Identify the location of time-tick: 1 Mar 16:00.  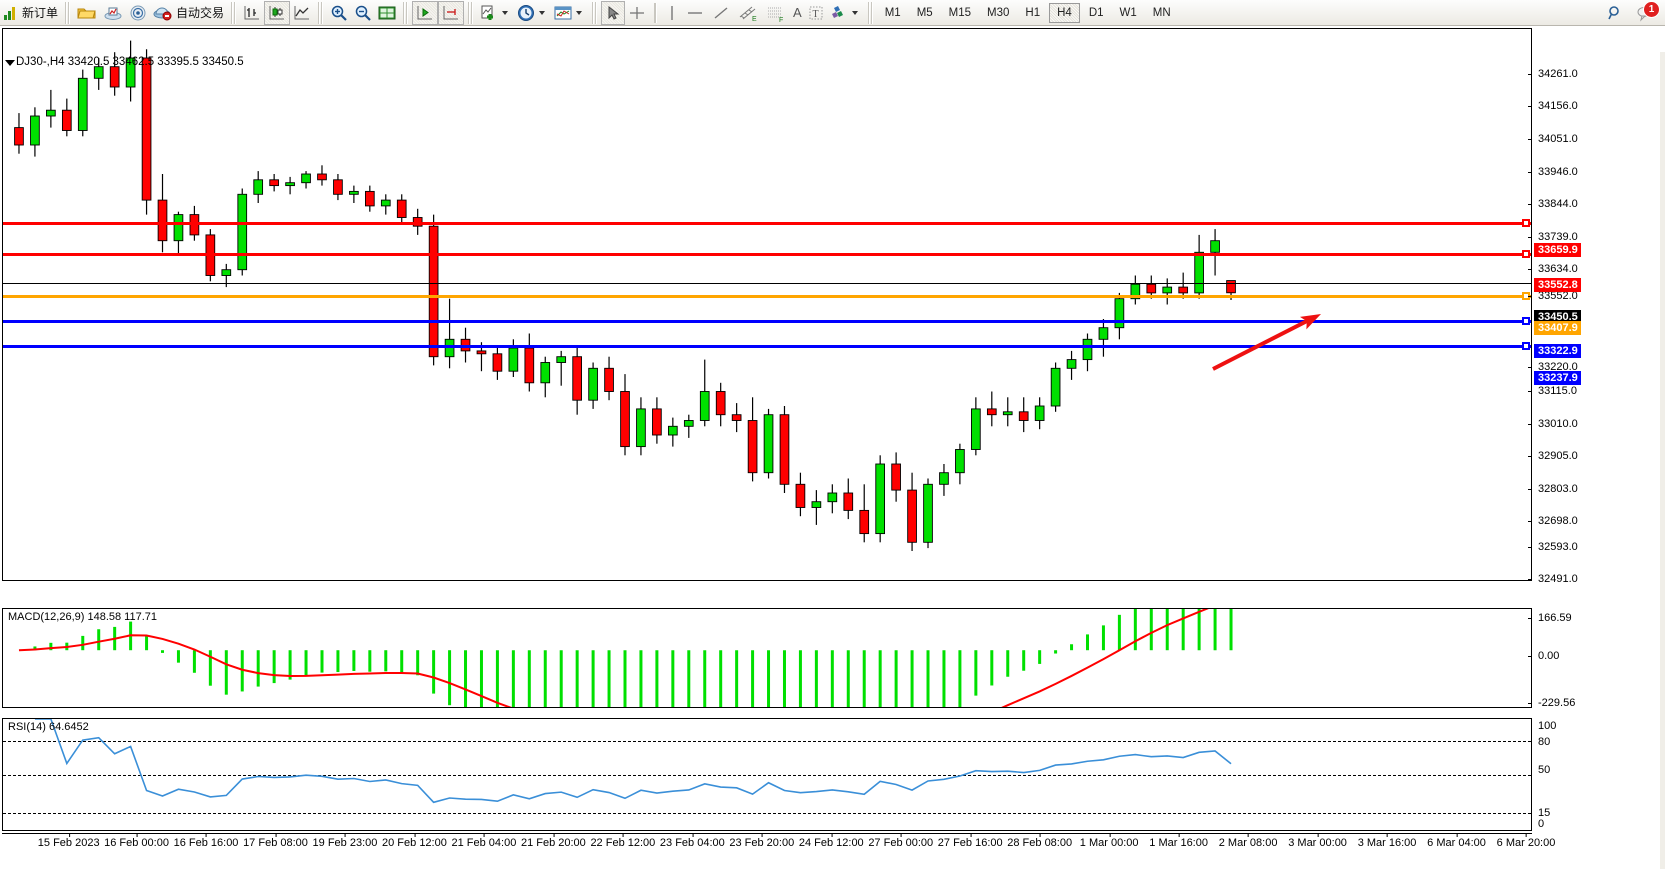
(1178, 841).